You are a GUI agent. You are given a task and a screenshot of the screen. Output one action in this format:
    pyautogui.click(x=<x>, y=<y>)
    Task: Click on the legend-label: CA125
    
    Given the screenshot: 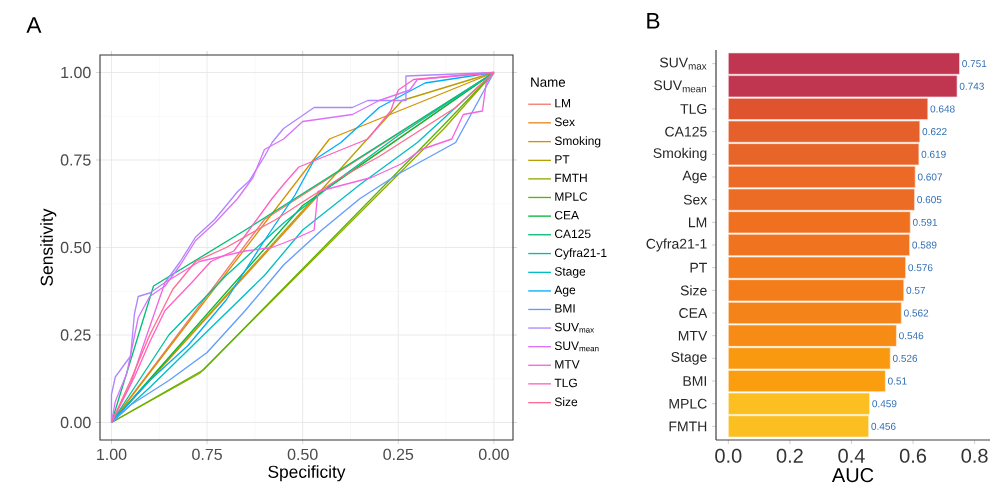 What is the action you would take?
    pyautogui.click(x=572, y=234)
    